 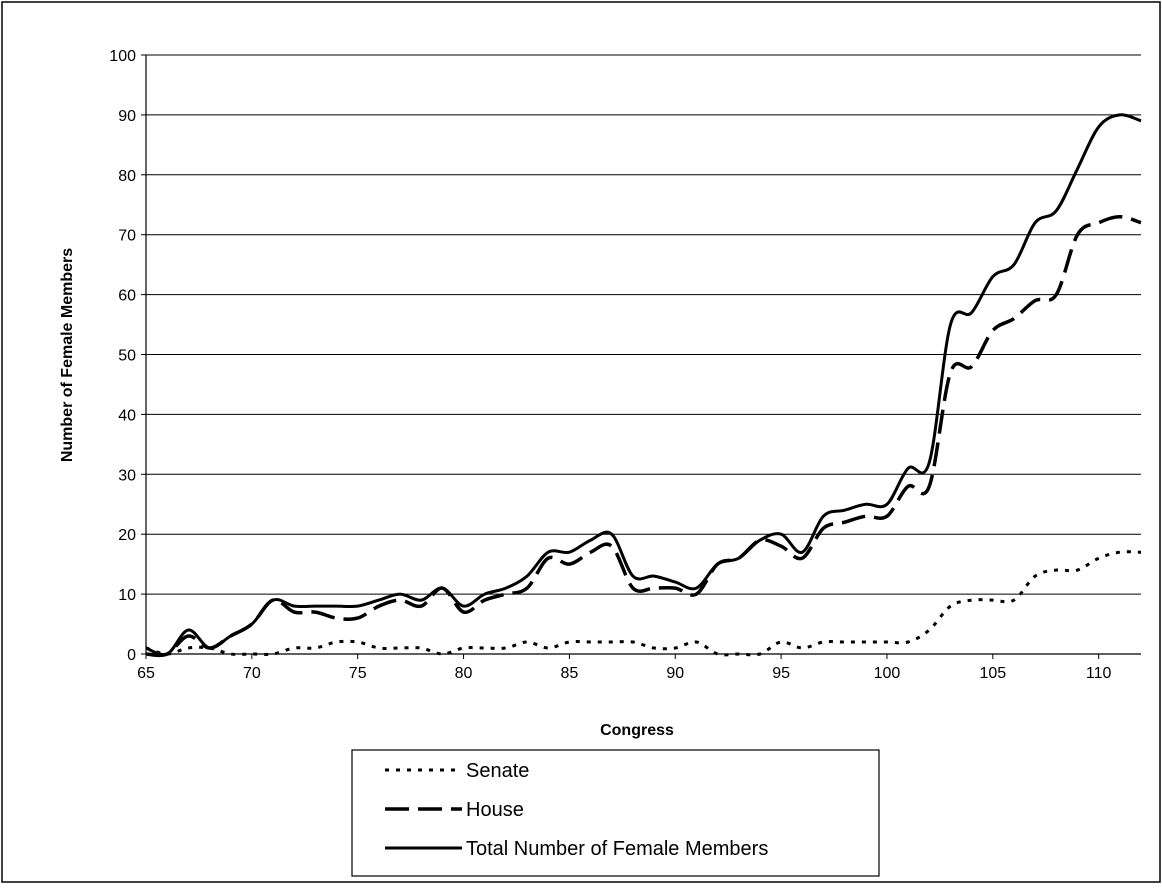 What do you see at coordinates (131, 655) in the screenshot?
I see `y-tick-label: 0` at bounding box center [131, 655].